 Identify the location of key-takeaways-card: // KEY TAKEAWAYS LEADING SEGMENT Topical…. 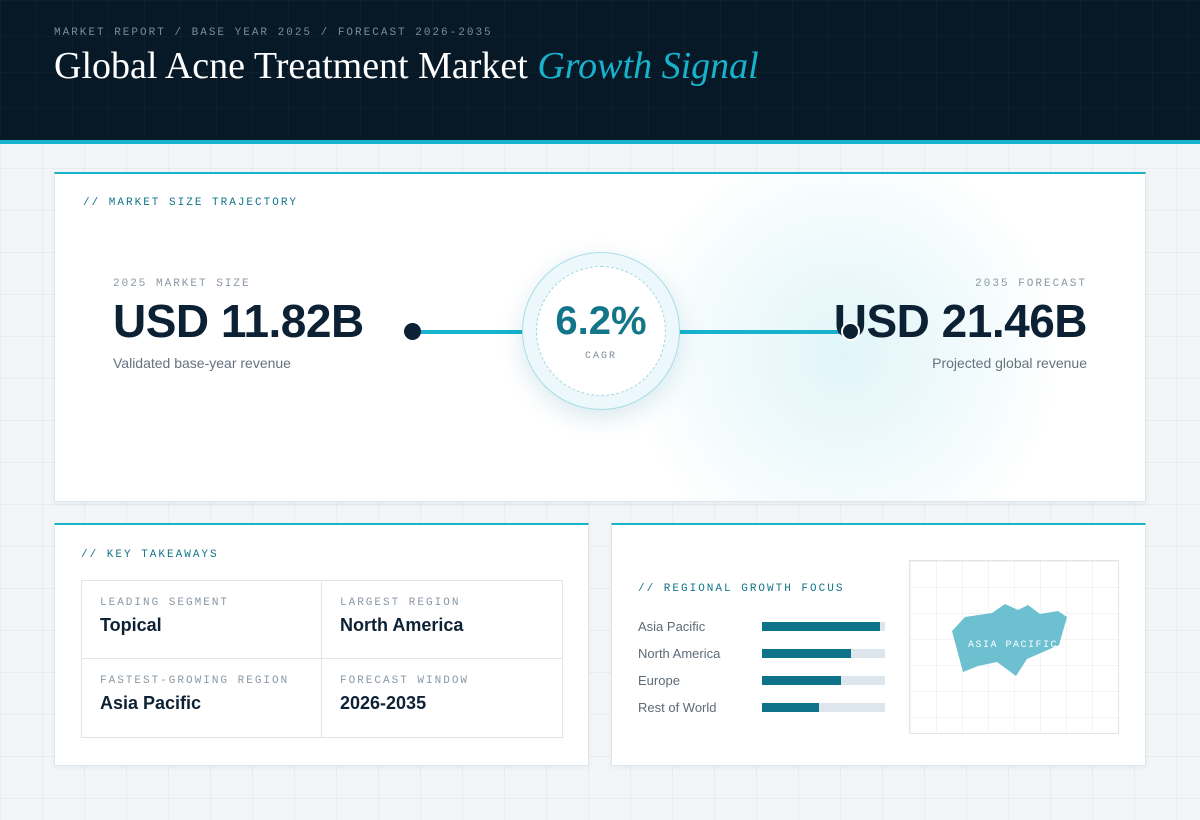
(321, 644).